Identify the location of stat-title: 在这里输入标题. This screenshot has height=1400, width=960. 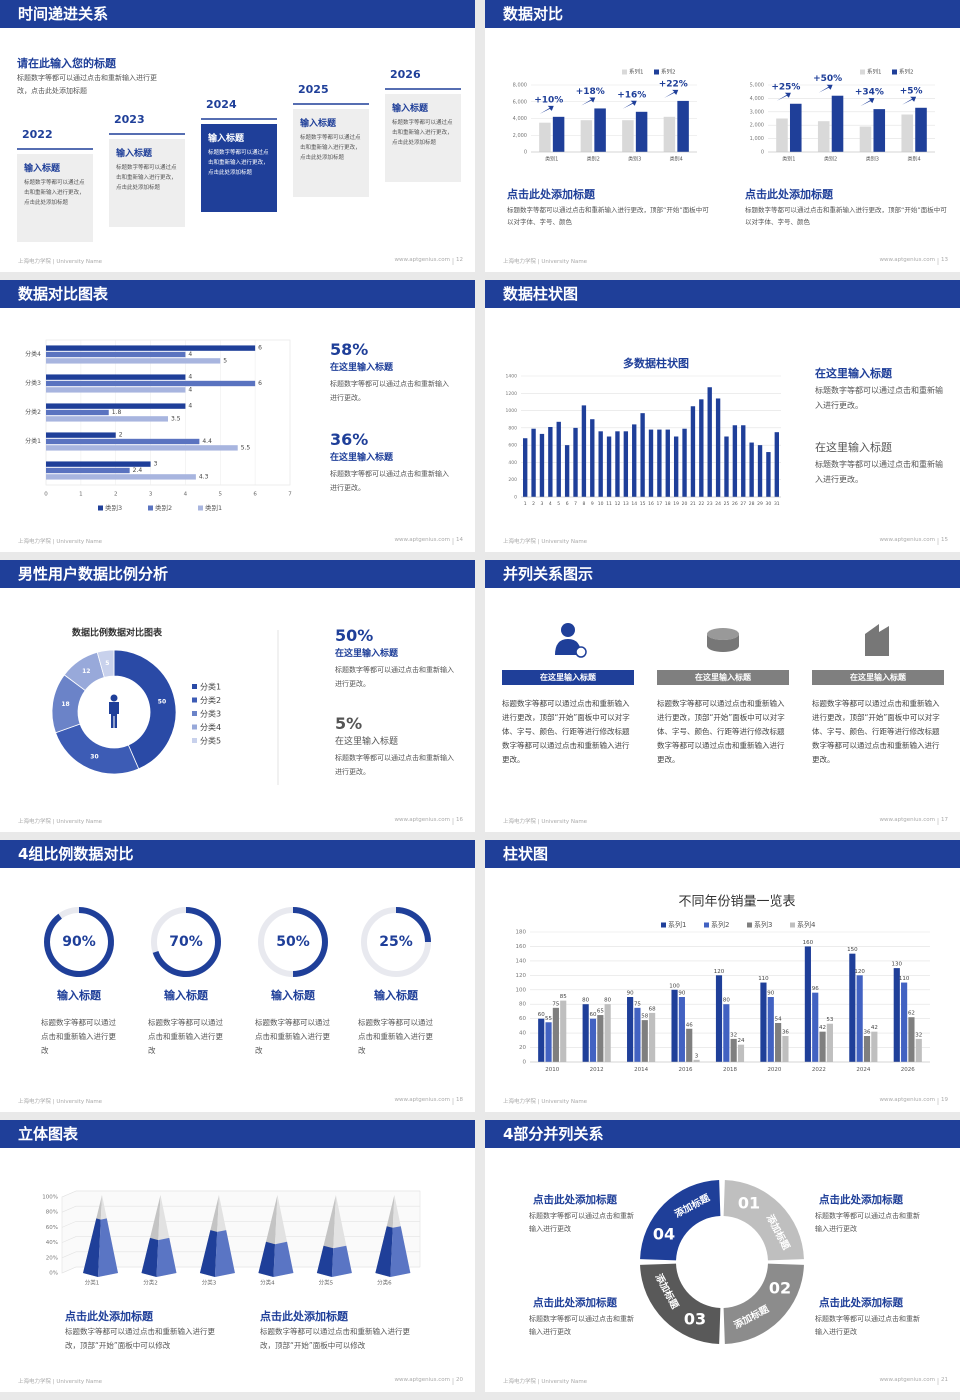
(367, 742).